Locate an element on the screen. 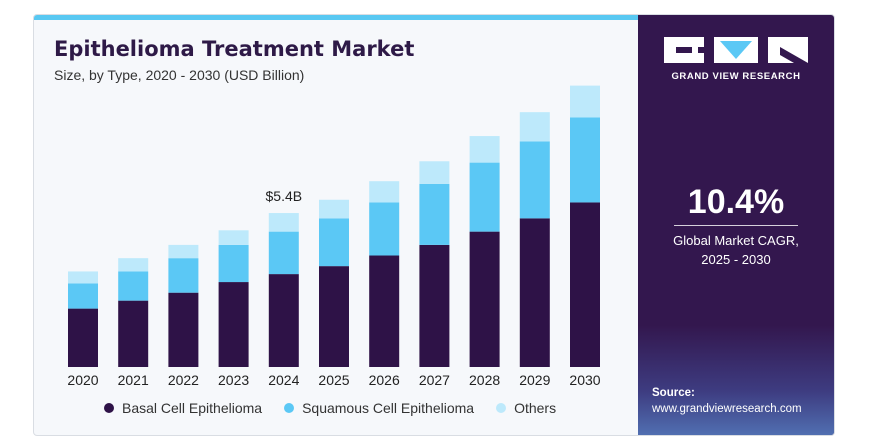 Image resolution: width=871 pixels, height=445 pixels. panel-glow is located at coordinates (736, 380).